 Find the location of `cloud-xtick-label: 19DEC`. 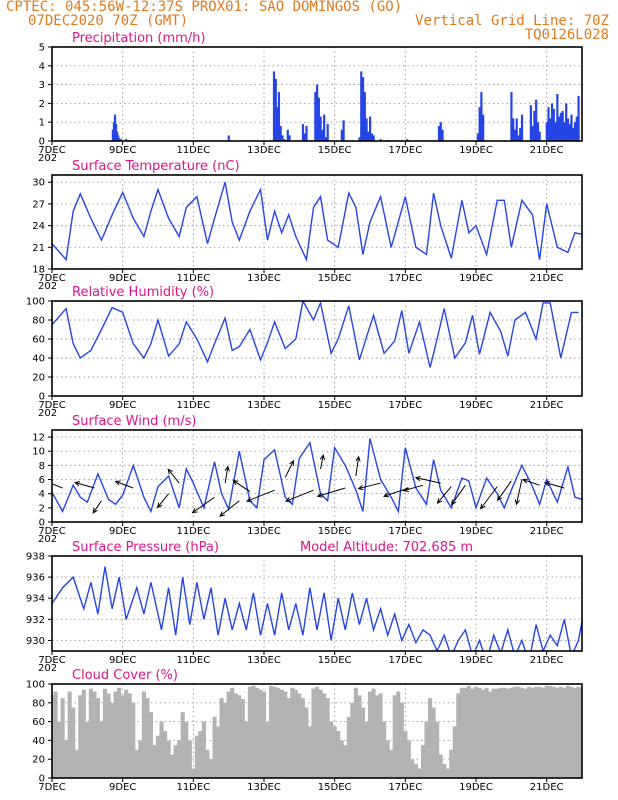

cloud-xtick-label: 19DEC is located at coordinates (476, 787).